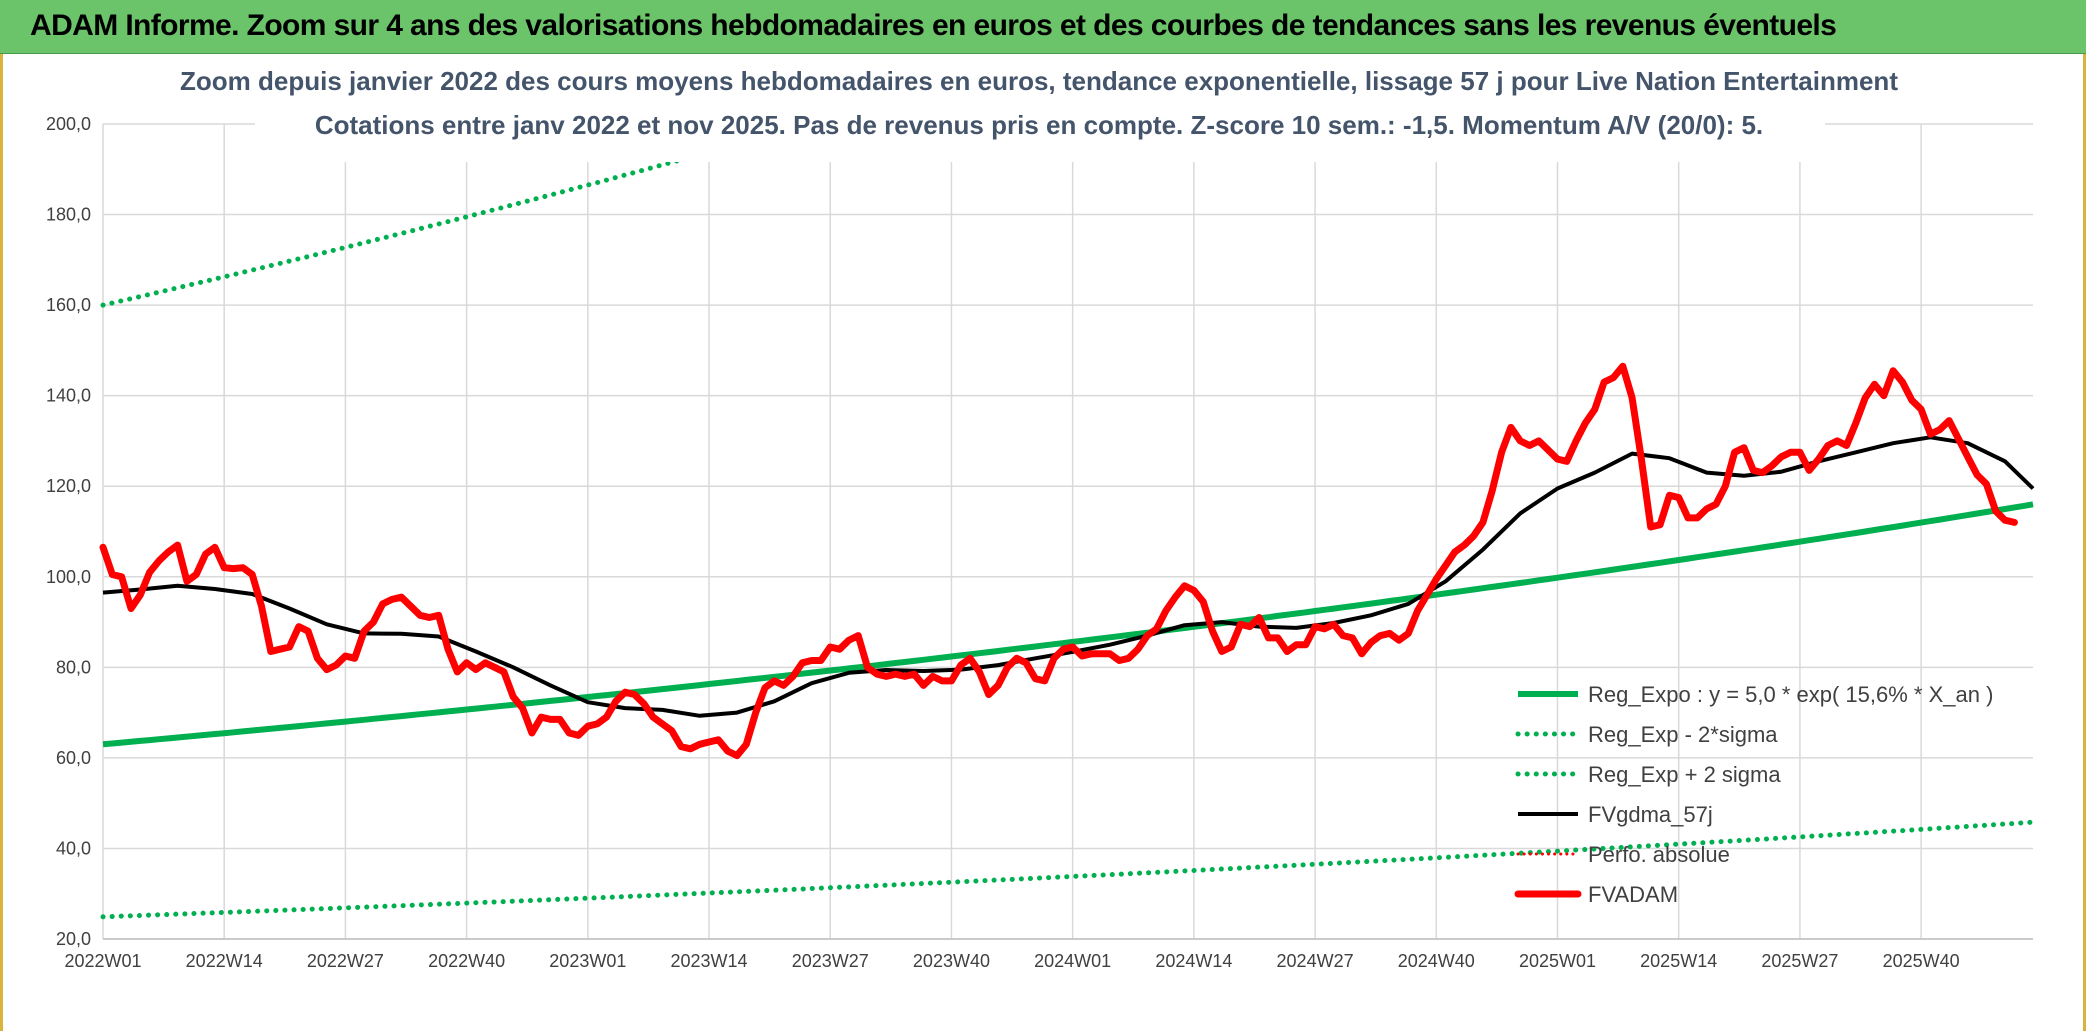  What do you see at coordinates (68, 215) in the screenshot?
I see `y-tick-label: 180,0` at bounding box center [68, 215].